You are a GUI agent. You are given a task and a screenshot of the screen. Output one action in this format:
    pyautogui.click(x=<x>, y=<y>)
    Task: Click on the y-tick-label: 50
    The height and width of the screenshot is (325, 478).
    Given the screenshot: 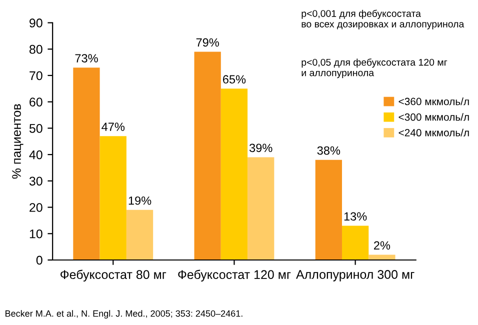 What is the action you would take?
    pyautogui.click(x=35, y=128)
    